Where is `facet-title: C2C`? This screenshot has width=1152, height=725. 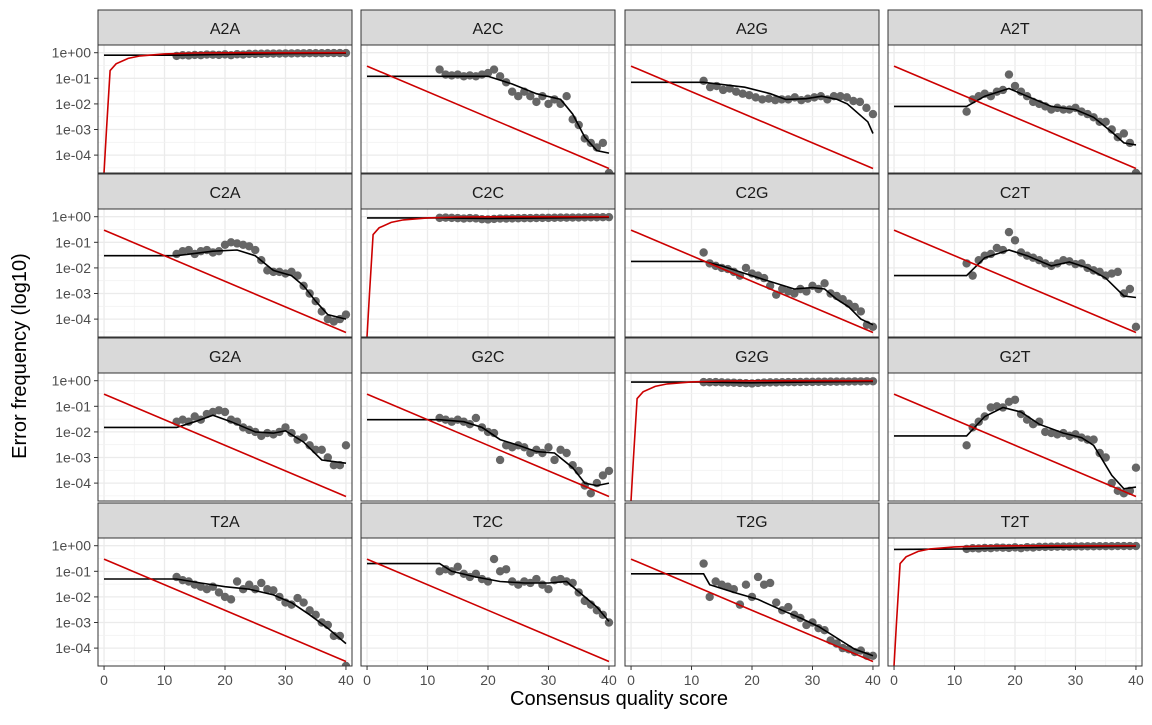
facet-title: C2C is located at coordinates (488, 193).